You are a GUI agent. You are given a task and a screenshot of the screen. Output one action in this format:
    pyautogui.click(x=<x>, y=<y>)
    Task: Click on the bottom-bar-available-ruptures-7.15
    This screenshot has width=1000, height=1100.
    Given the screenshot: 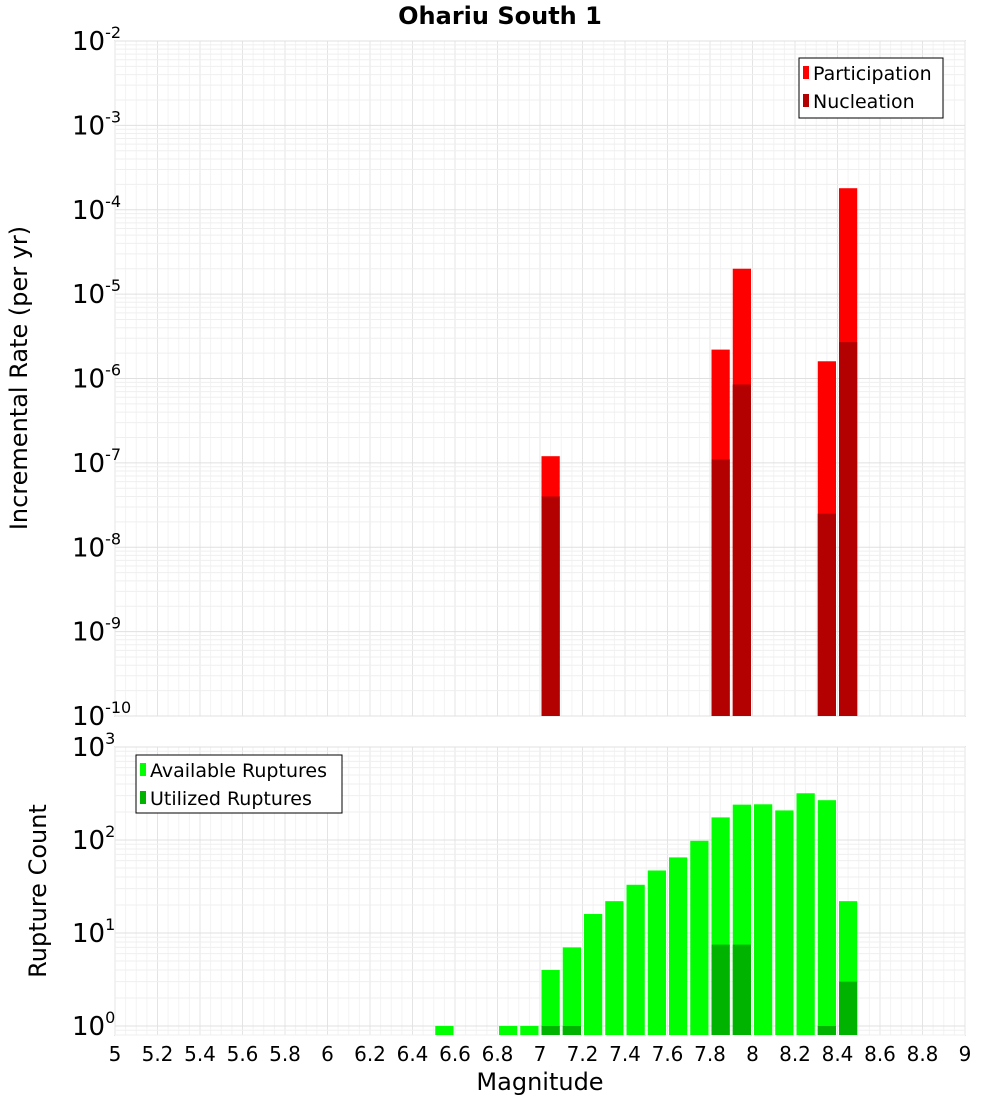 What is the action you would take?
    pyautogui.click(x=571, y=991)
    